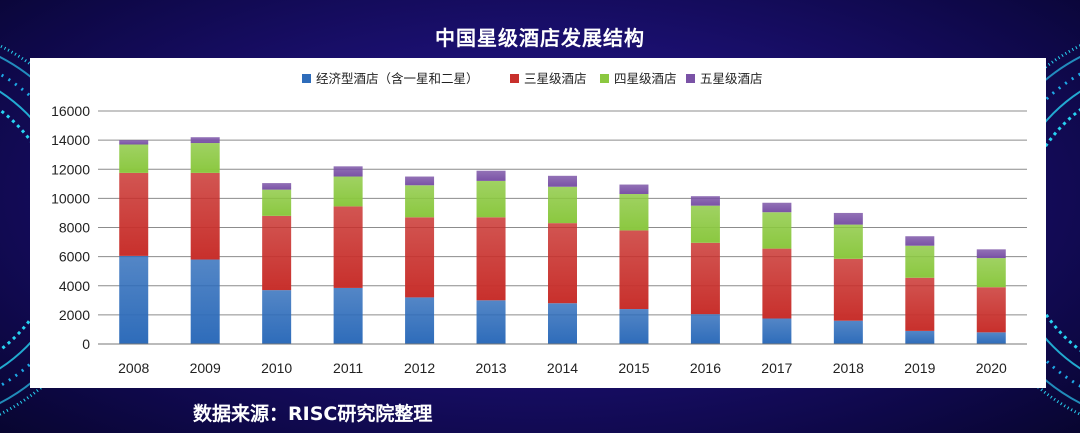 This screenshot has width=1080, height=433. Describe the element at coordinates (540, 38) in the screenshot. I see `page-title: 中国星级酒店发展结构` at that location.